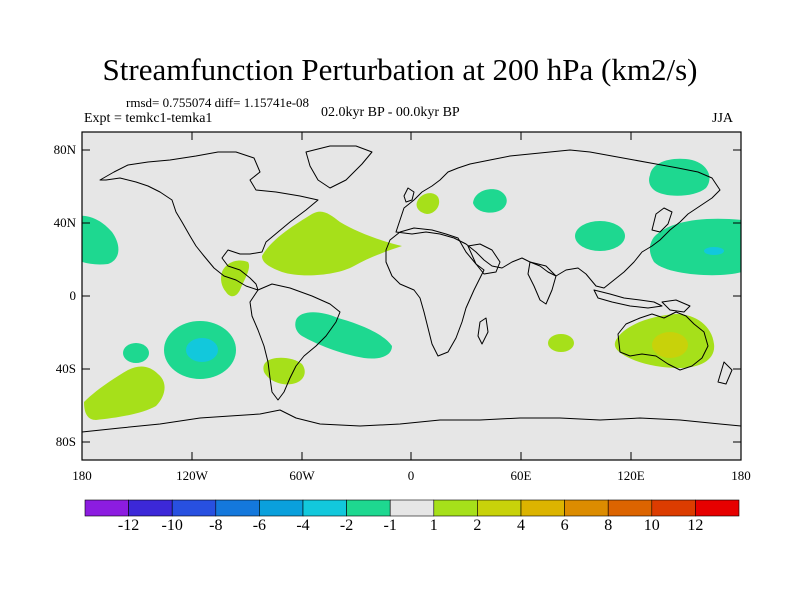  What do you see at coordinates (428, 203) in the screenshot?
I see `region-central-europe` at bounding box center [428, 203].